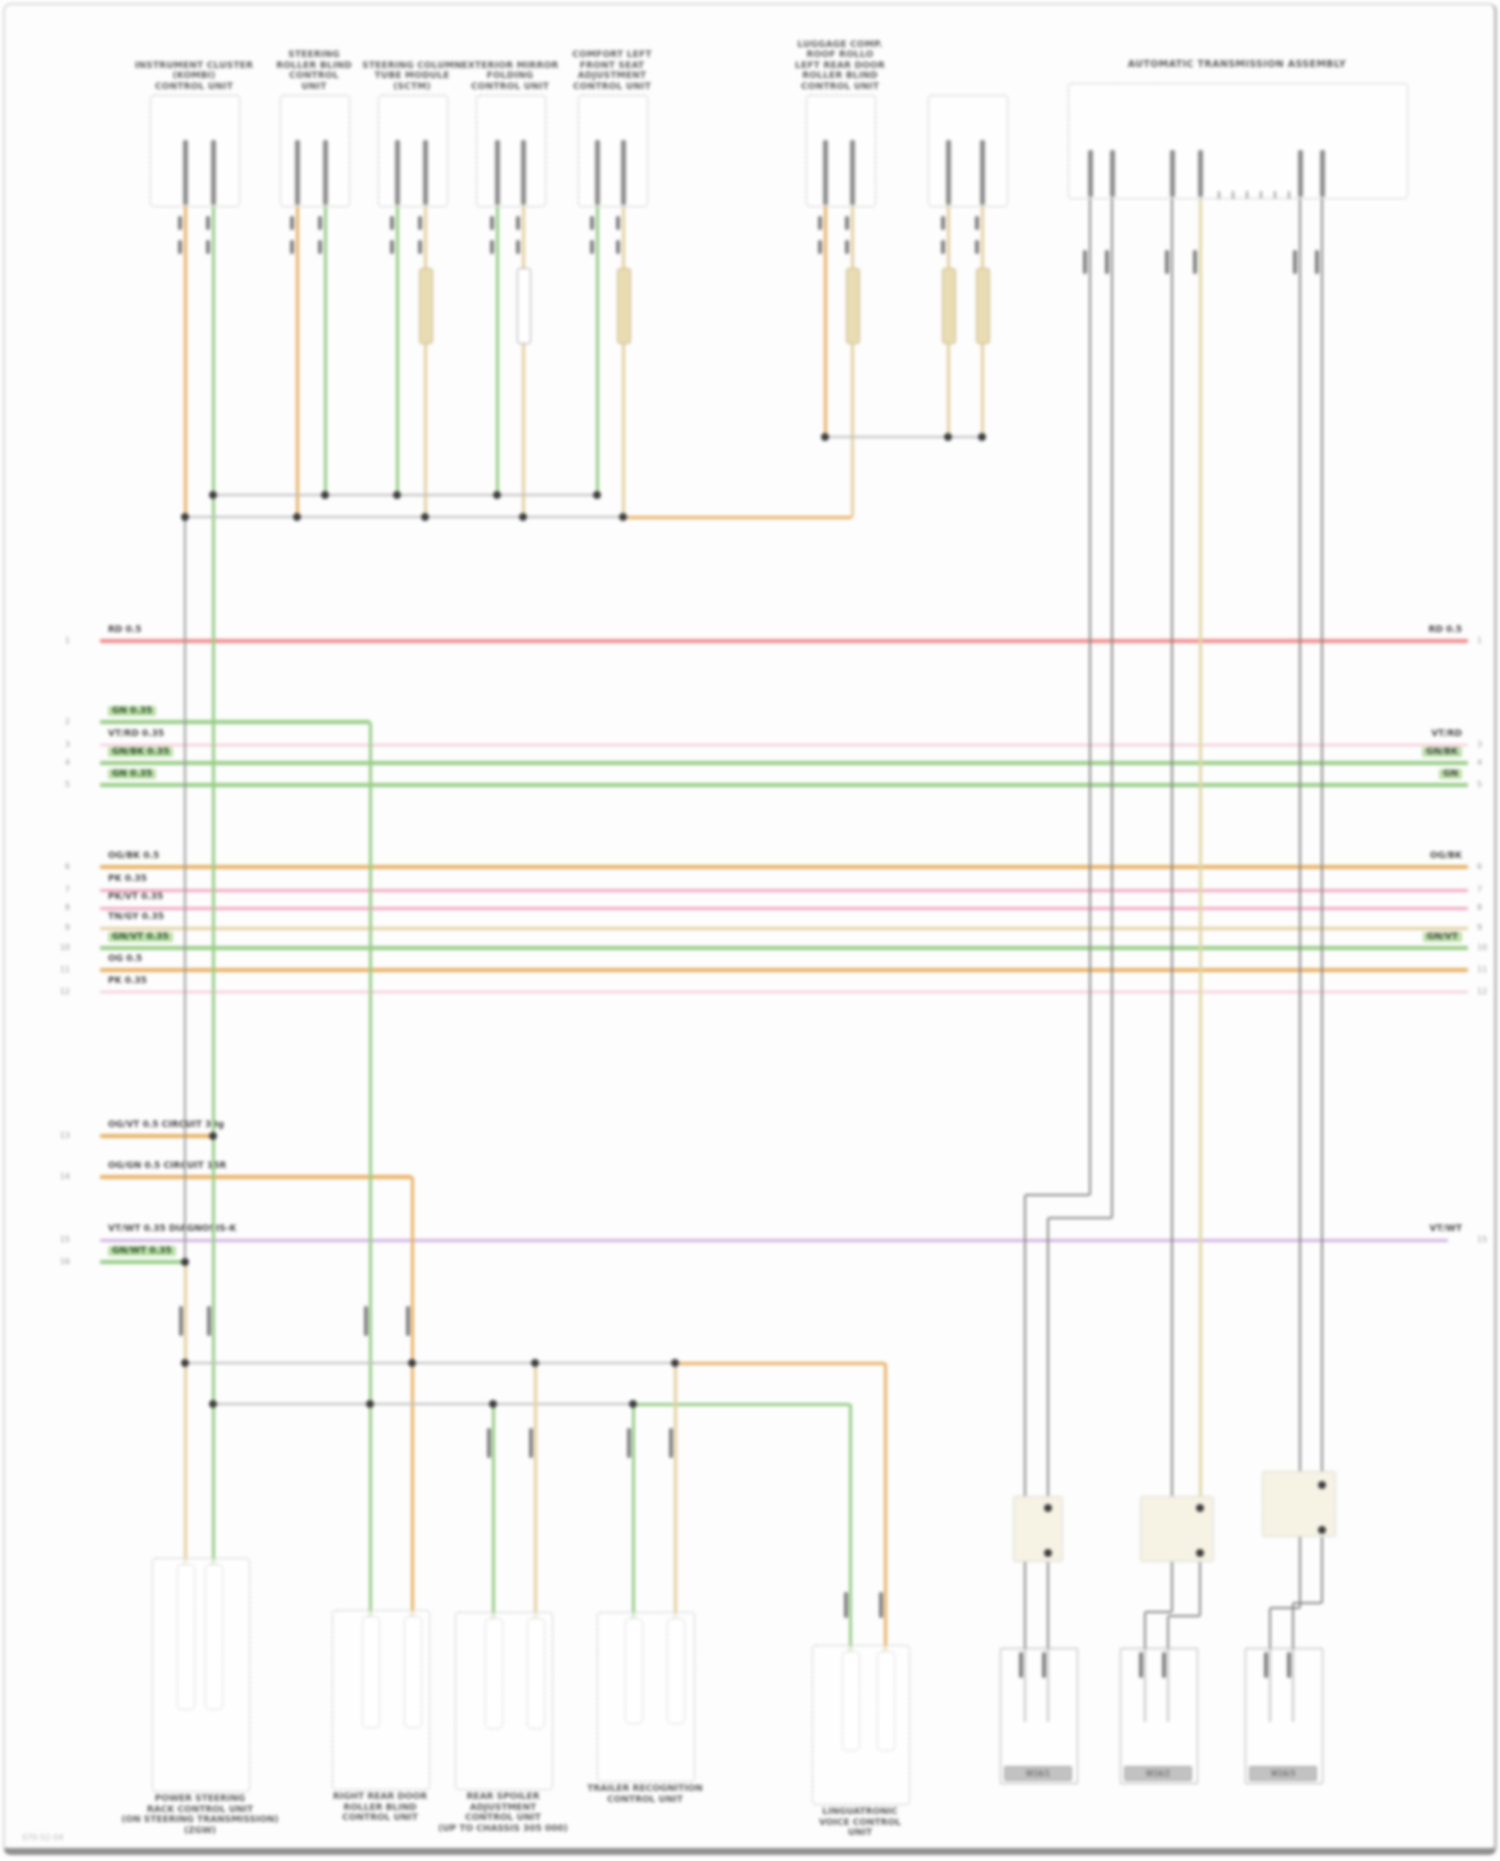  Describe the element at coordinates (134, 856) in the screenshot. I see `bus-left-label: OG/BK 0.5` at that location.